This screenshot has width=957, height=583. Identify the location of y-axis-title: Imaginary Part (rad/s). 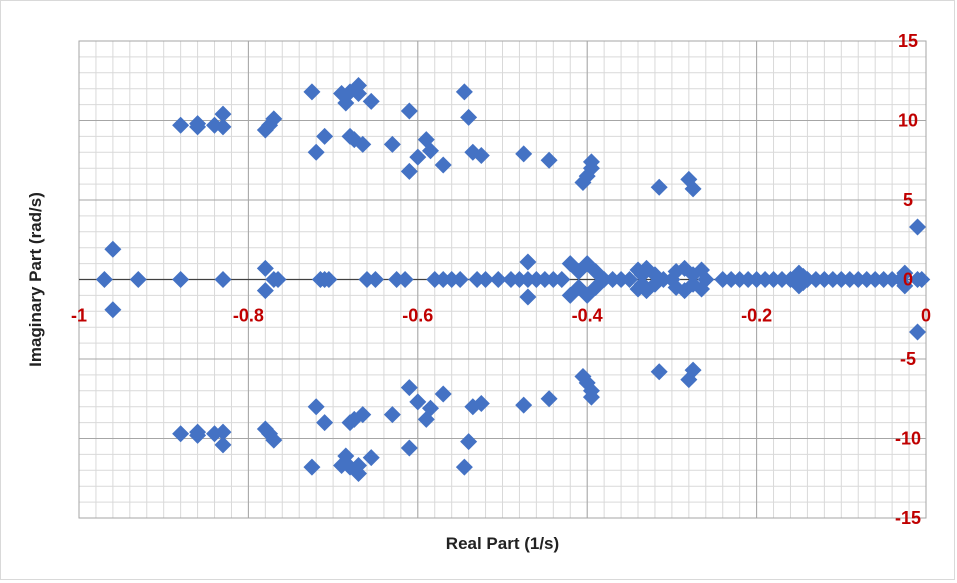
(35, 279).